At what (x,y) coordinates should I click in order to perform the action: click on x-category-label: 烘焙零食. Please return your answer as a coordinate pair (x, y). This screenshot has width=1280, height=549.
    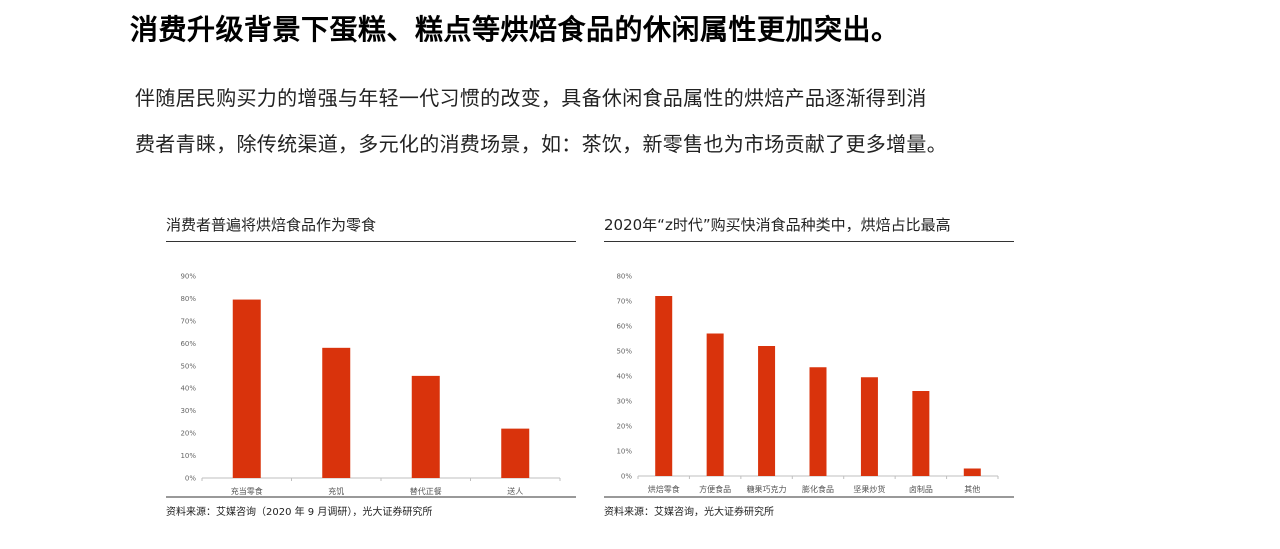
    Looking at the image, I should click on (664, 489).